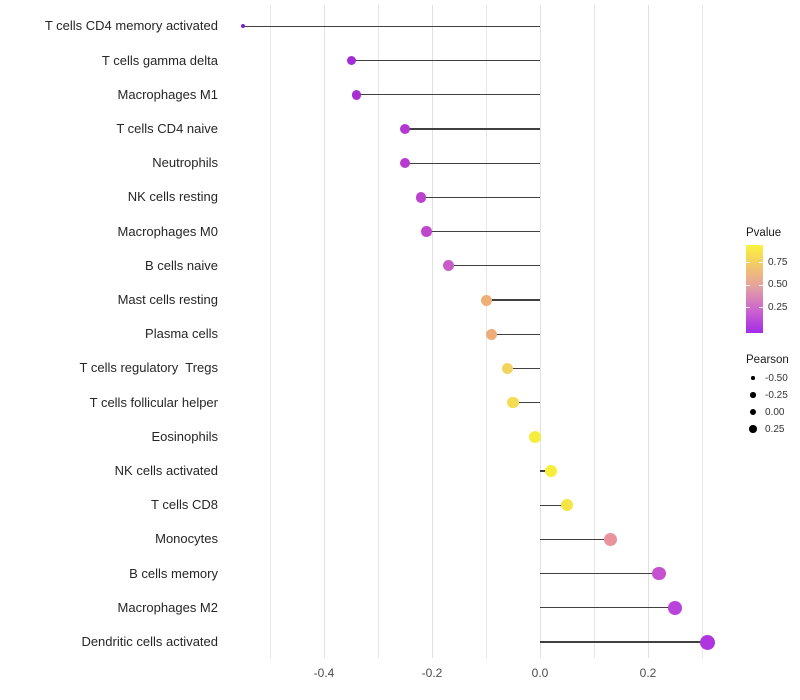 Image resolution: width=800 pixels, height=700 pixels. What do you see at coordinates (181, 265) in the screenshot?
I see `y-axis-label: B cells naive` at bounding box center [181, 265].